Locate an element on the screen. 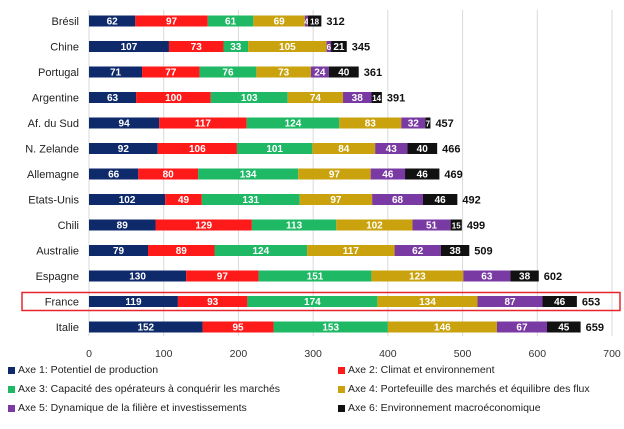  segment-value-label: 117 is located at coordinates (351, 251).